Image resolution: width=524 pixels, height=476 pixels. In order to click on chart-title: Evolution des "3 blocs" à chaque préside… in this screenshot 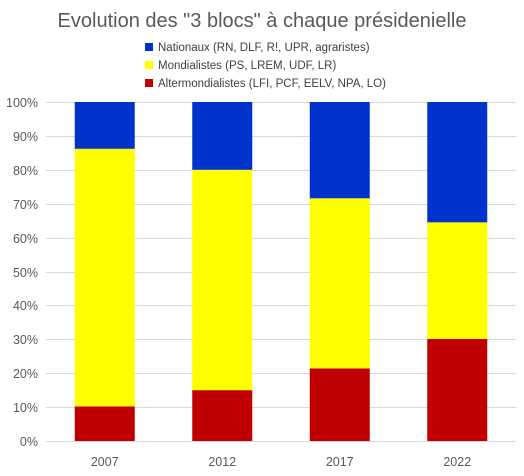, I will do `click(262, 21)`.